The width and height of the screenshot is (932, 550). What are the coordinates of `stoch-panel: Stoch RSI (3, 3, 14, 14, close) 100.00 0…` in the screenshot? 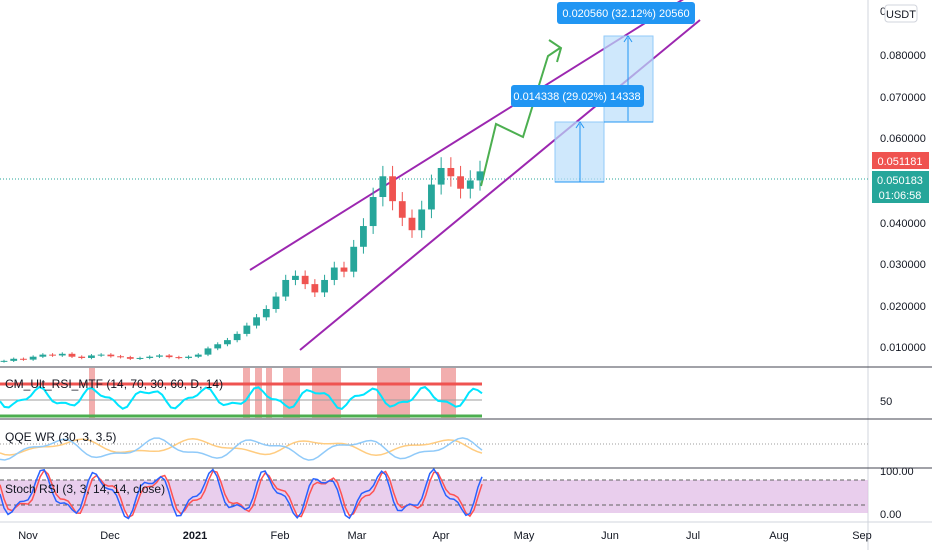 It's located at (457, 493).